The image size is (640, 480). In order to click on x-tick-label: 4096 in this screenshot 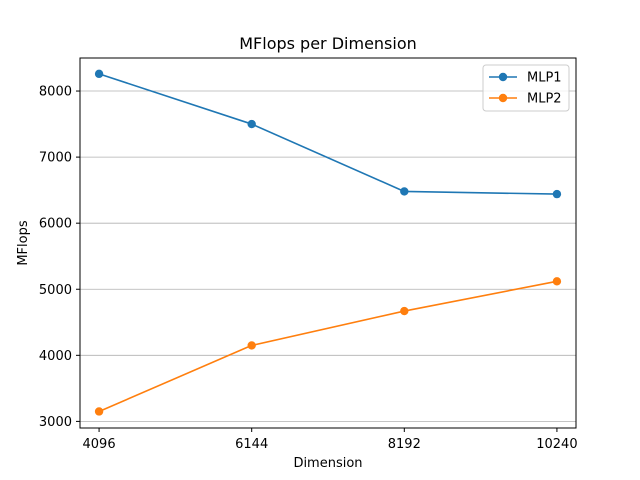, I will do `click(99, 444)`.